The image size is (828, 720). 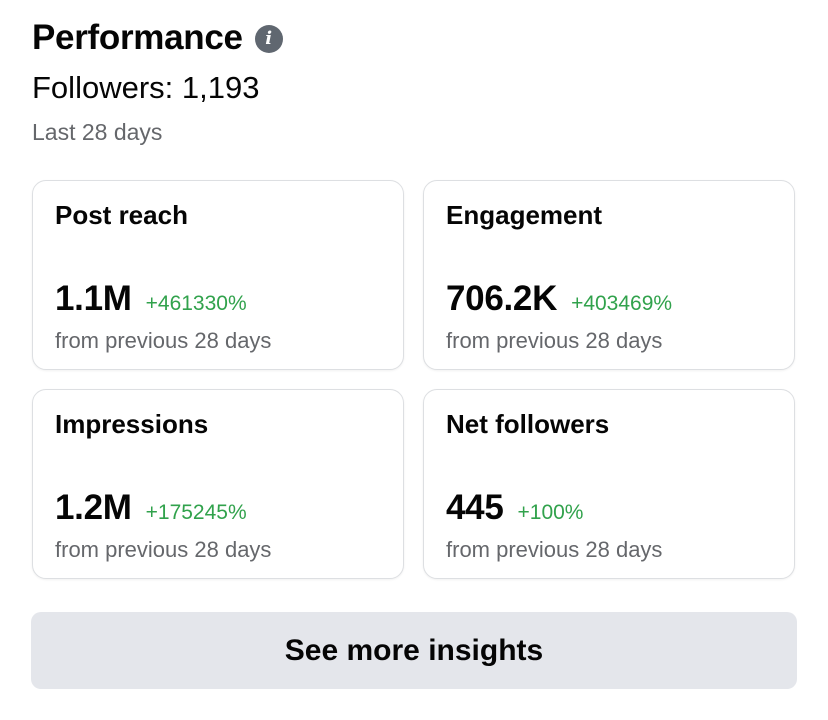 I want to click on metric-value: 706.2K, so click(x=502, y=298).